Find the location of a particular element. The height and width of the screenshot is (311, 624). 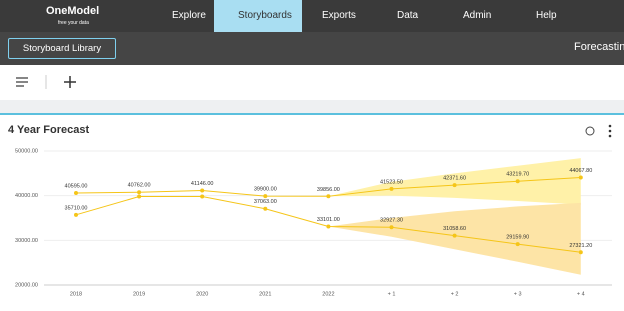

toolbar is located at coordinates (46, 82).